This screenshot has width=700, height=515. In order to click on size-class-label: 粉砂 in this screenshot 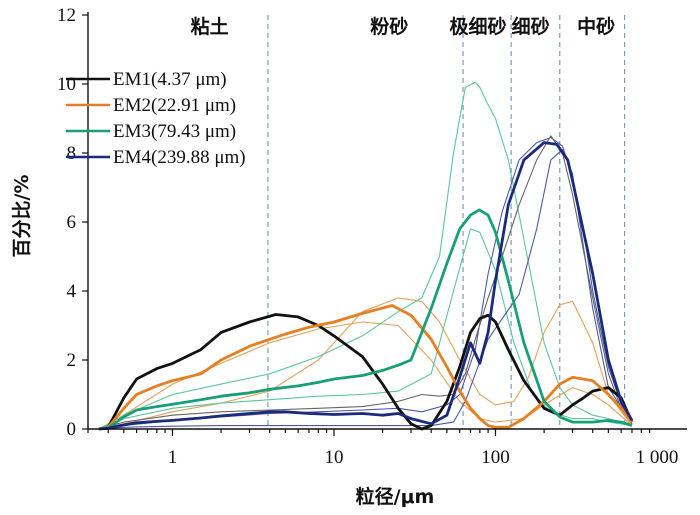, I will do `click(389, 26)`.